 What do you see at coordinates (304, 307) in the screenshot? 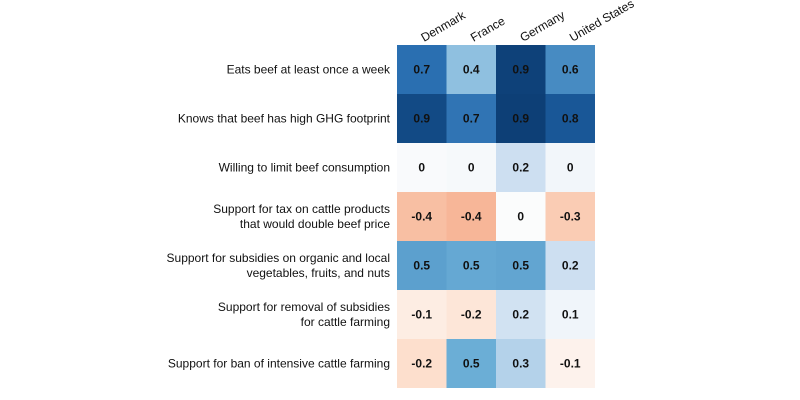
I see `row-label: Support for removal of subsidies` at bounding box center [304, 307].